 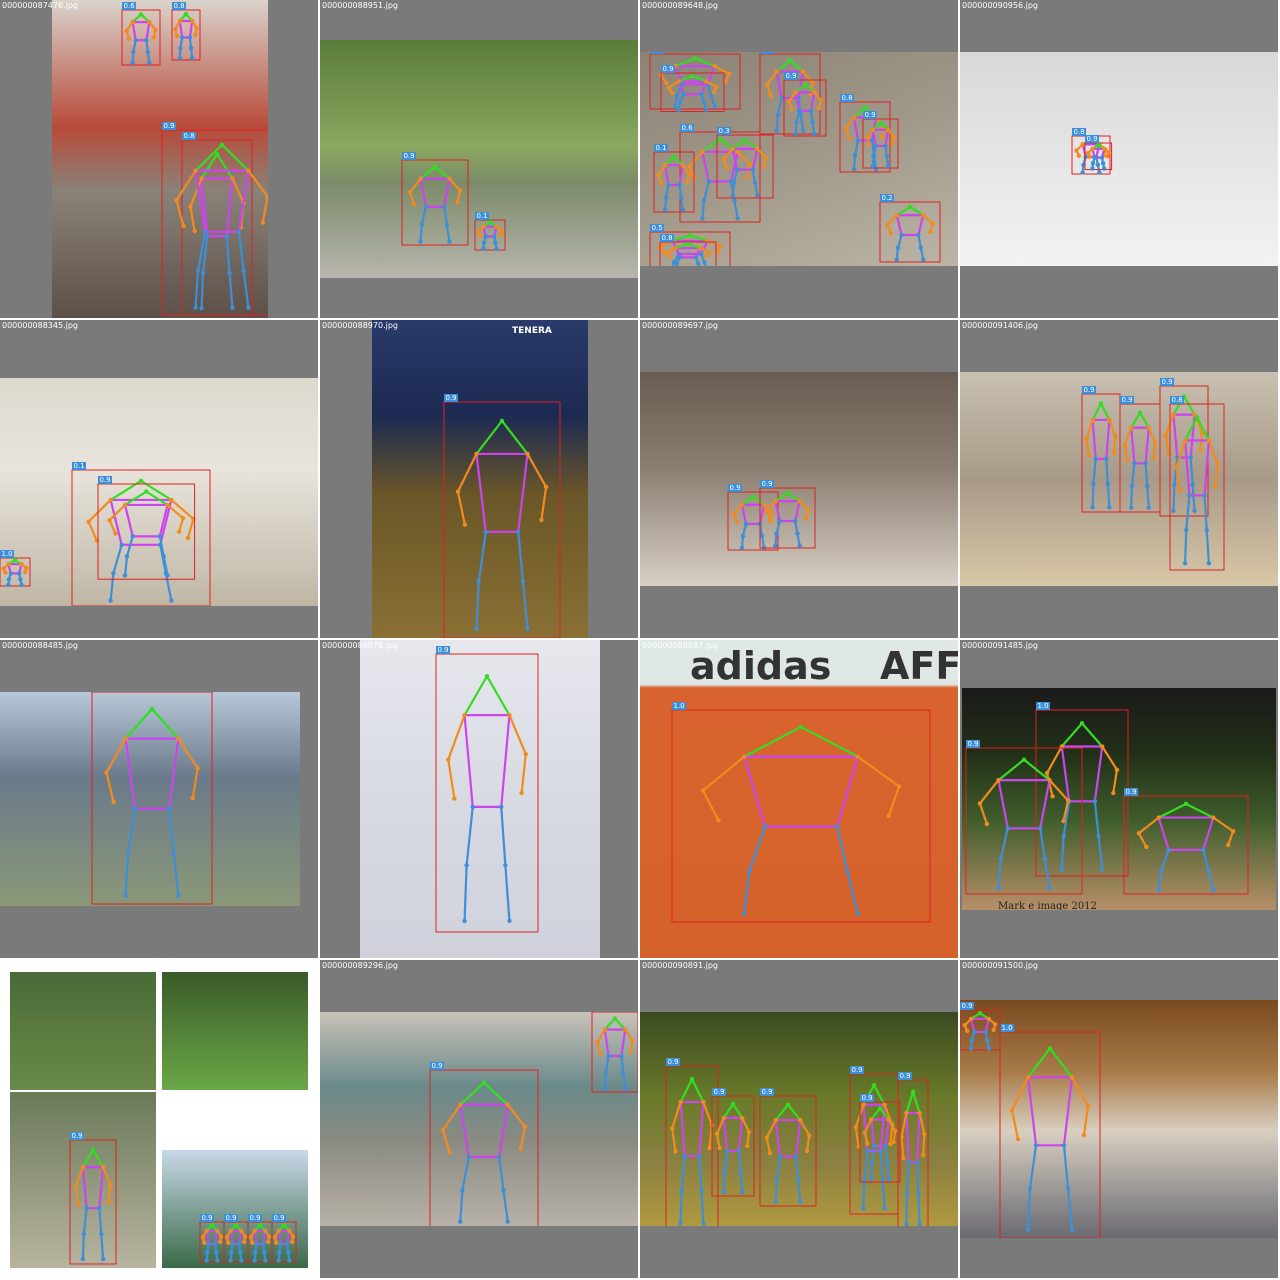 I want to click on score-label: 1.0, so click(x=7, y=554).